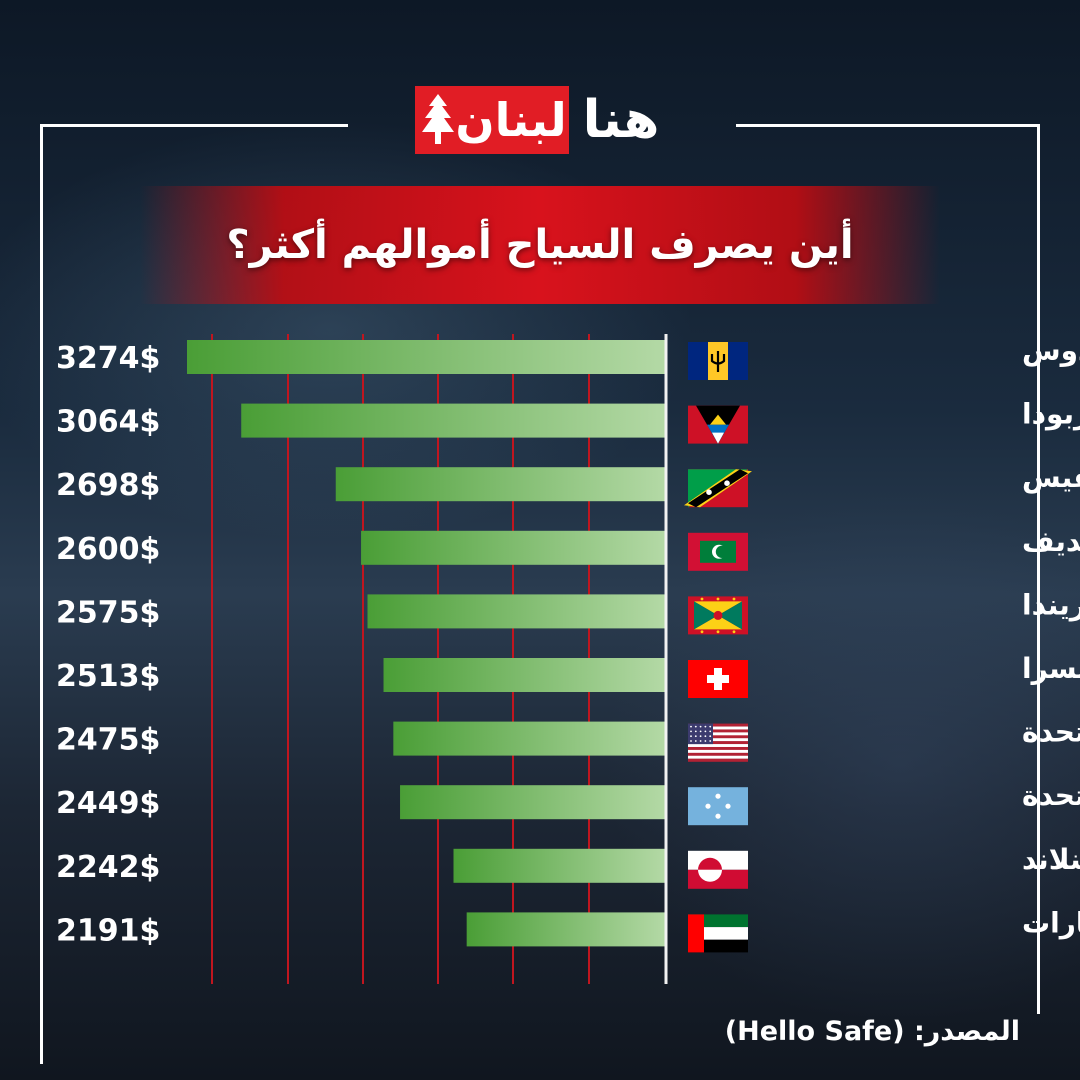  Describe the element at coordinates (1051, 350) in the screenshot. I see `country-label: باربادوس` at that location.